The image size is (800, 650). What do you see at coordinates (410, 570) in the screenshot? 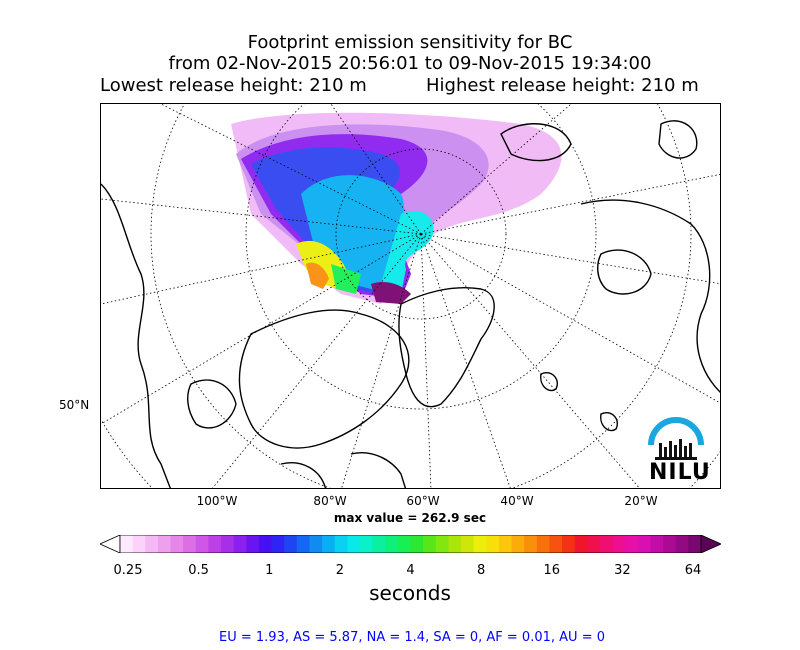
I see `colorbar-tick-label: 4` at bounding box center [410, 570].